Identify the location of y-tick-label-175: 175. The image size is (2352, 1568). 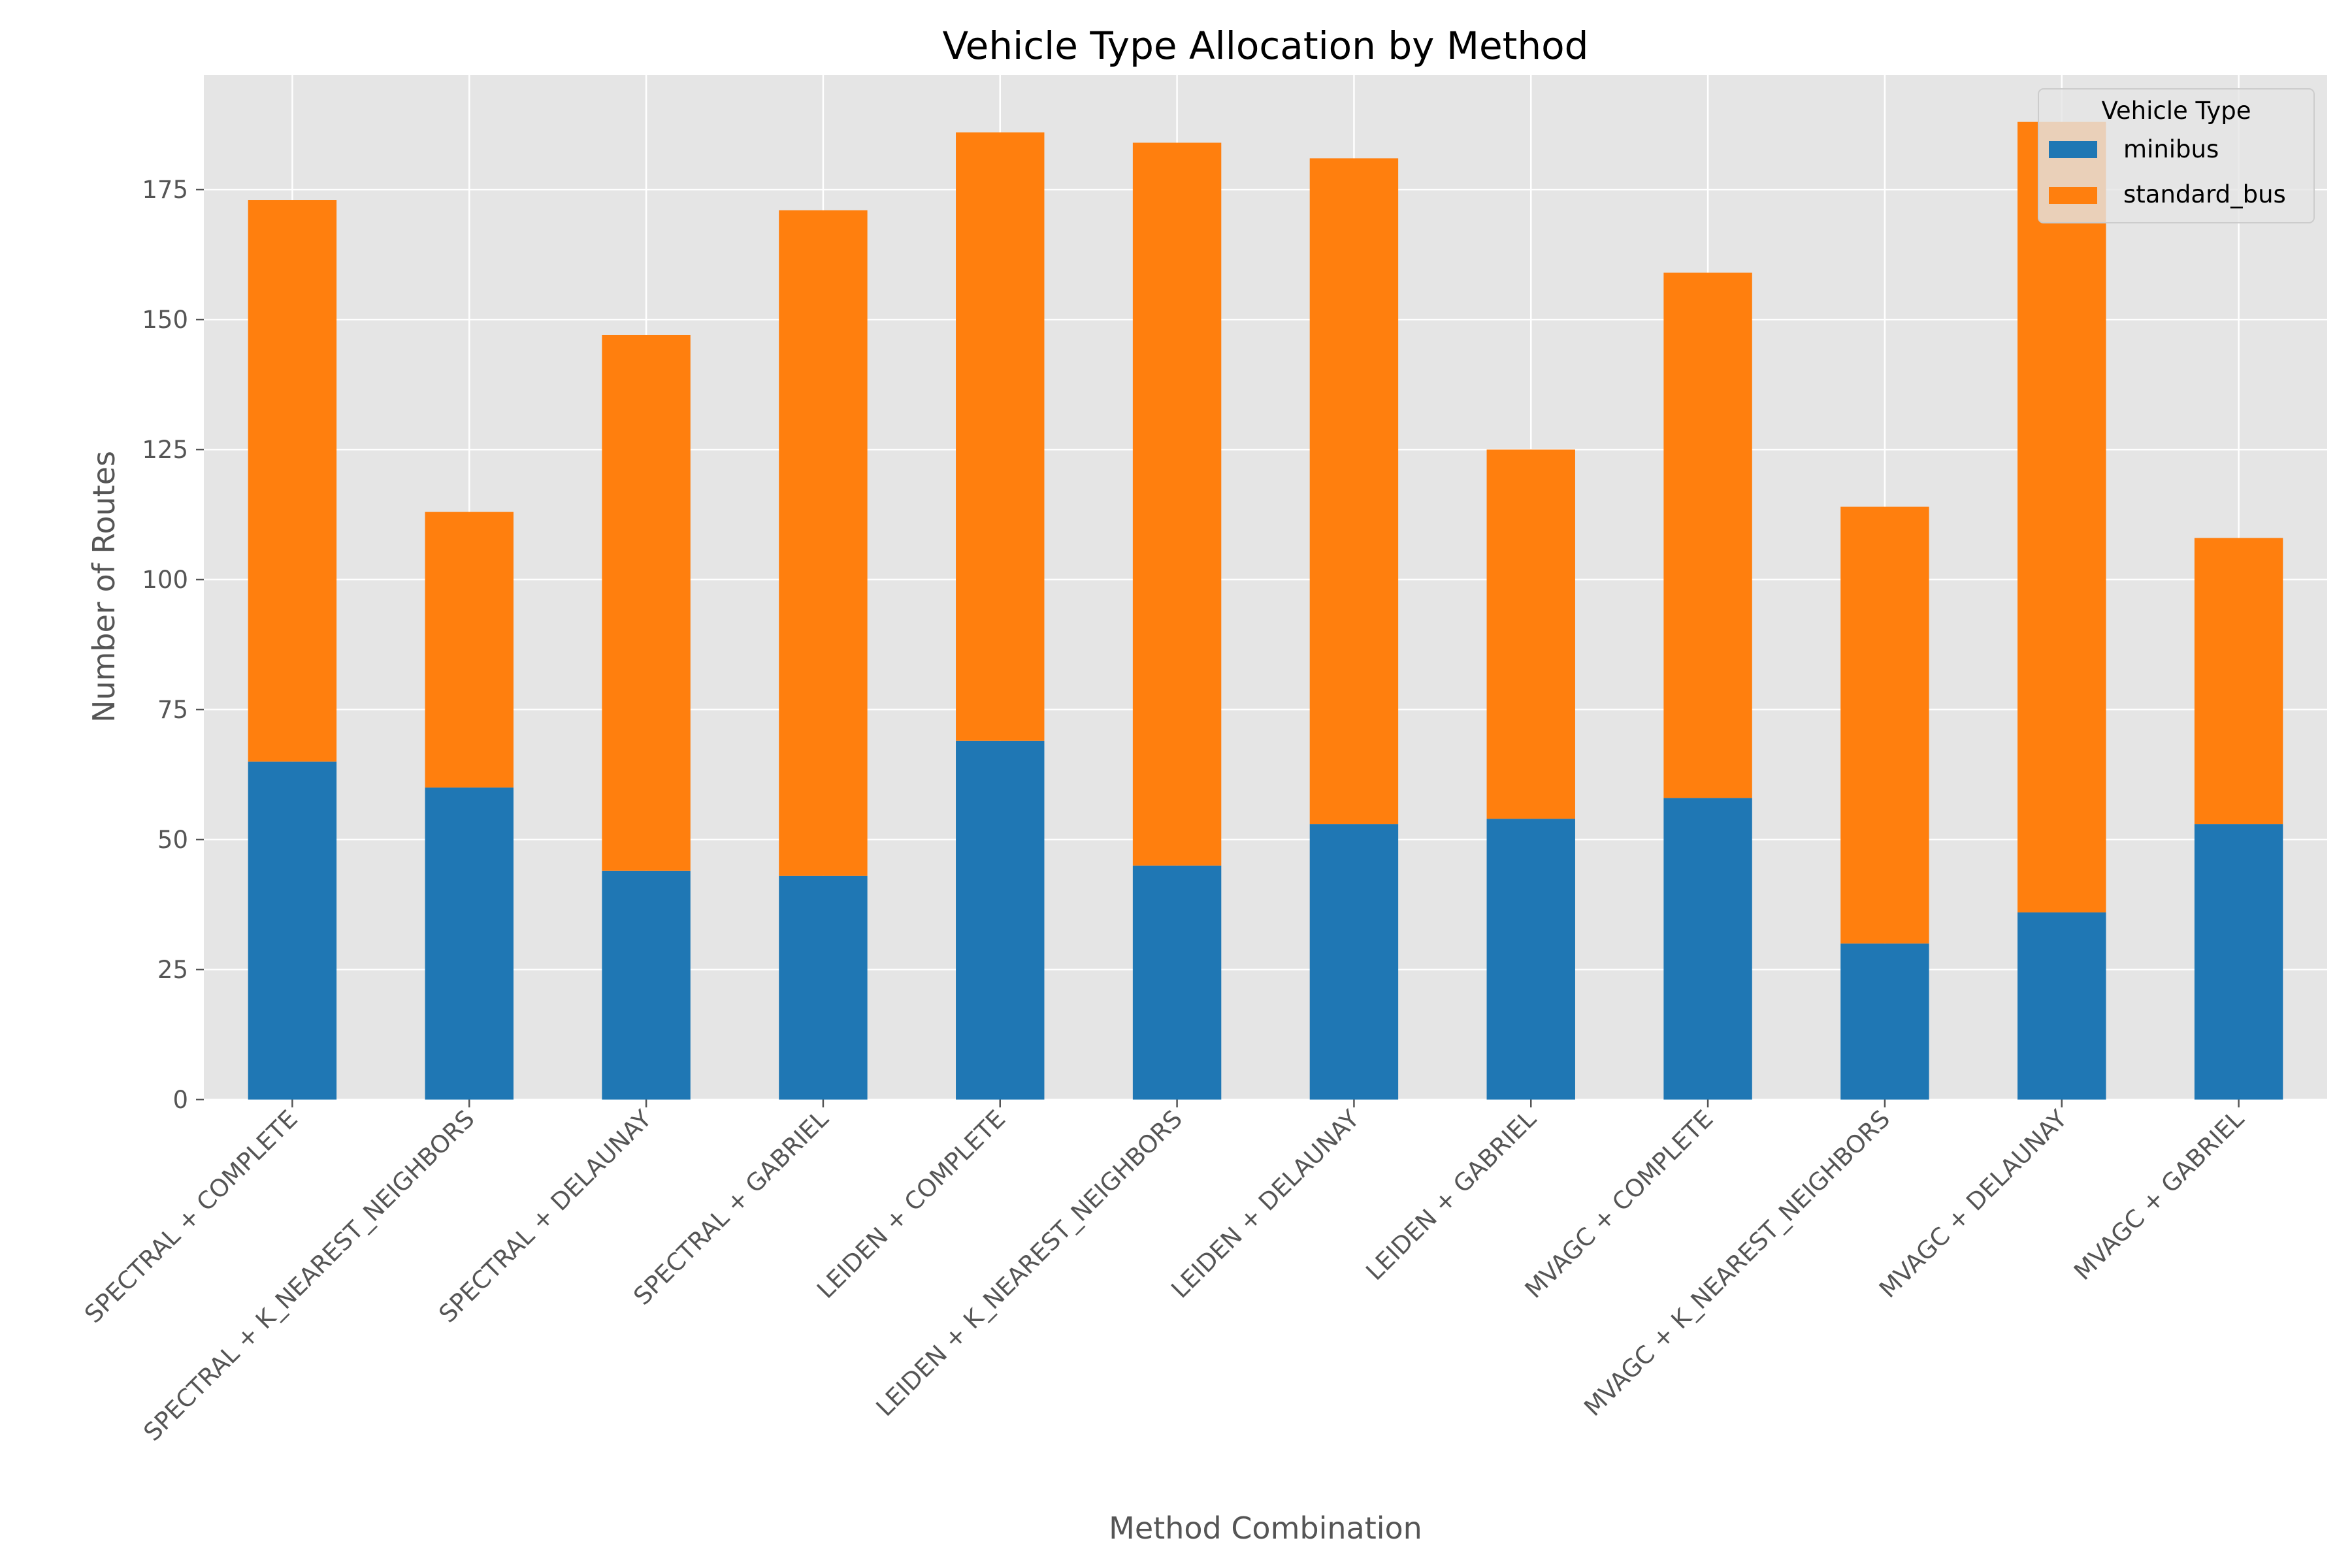
(165, 190).